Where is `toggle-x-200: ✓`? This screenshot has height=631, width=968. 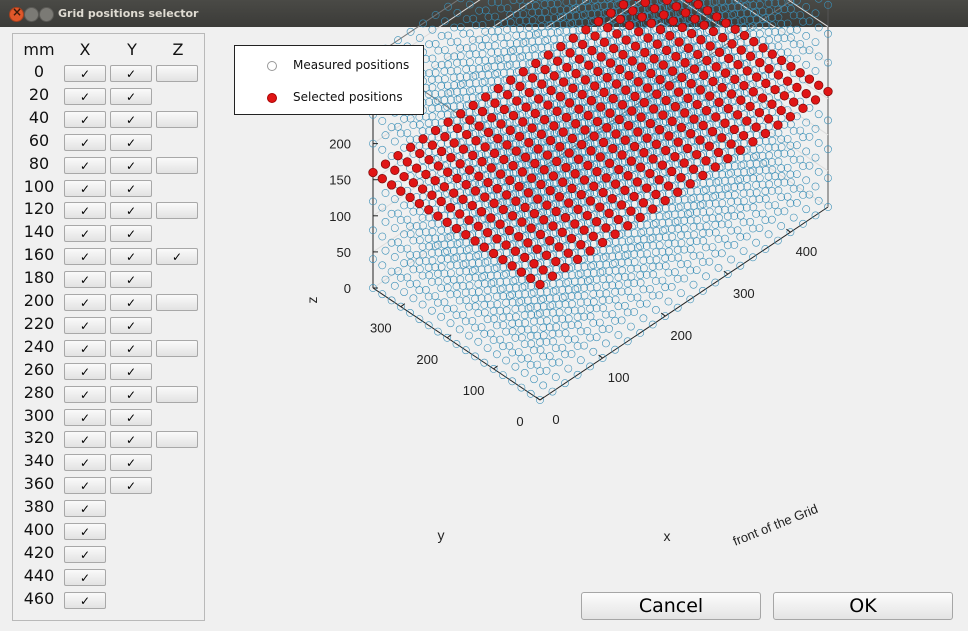 toggle-x-200: ✓ is located at coordinates (85, 302).